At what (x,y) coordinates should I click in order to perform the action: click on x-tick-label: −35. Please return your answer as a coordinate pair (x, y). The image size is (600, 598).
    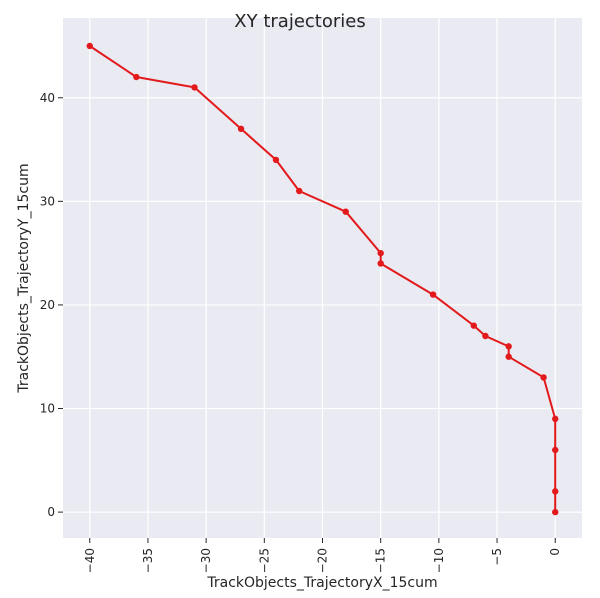
    Looking at the image, I should click on (148, 560).